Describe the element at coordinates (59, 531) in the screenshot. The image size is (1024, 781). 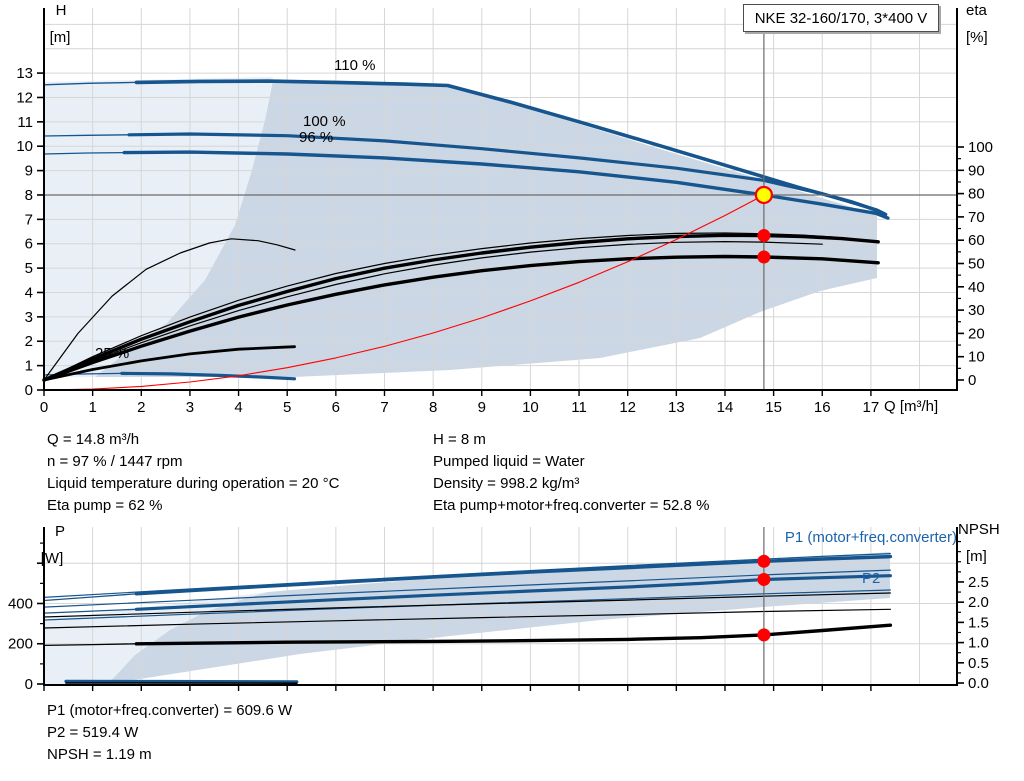
I see `p-axis-title: P` at that location.